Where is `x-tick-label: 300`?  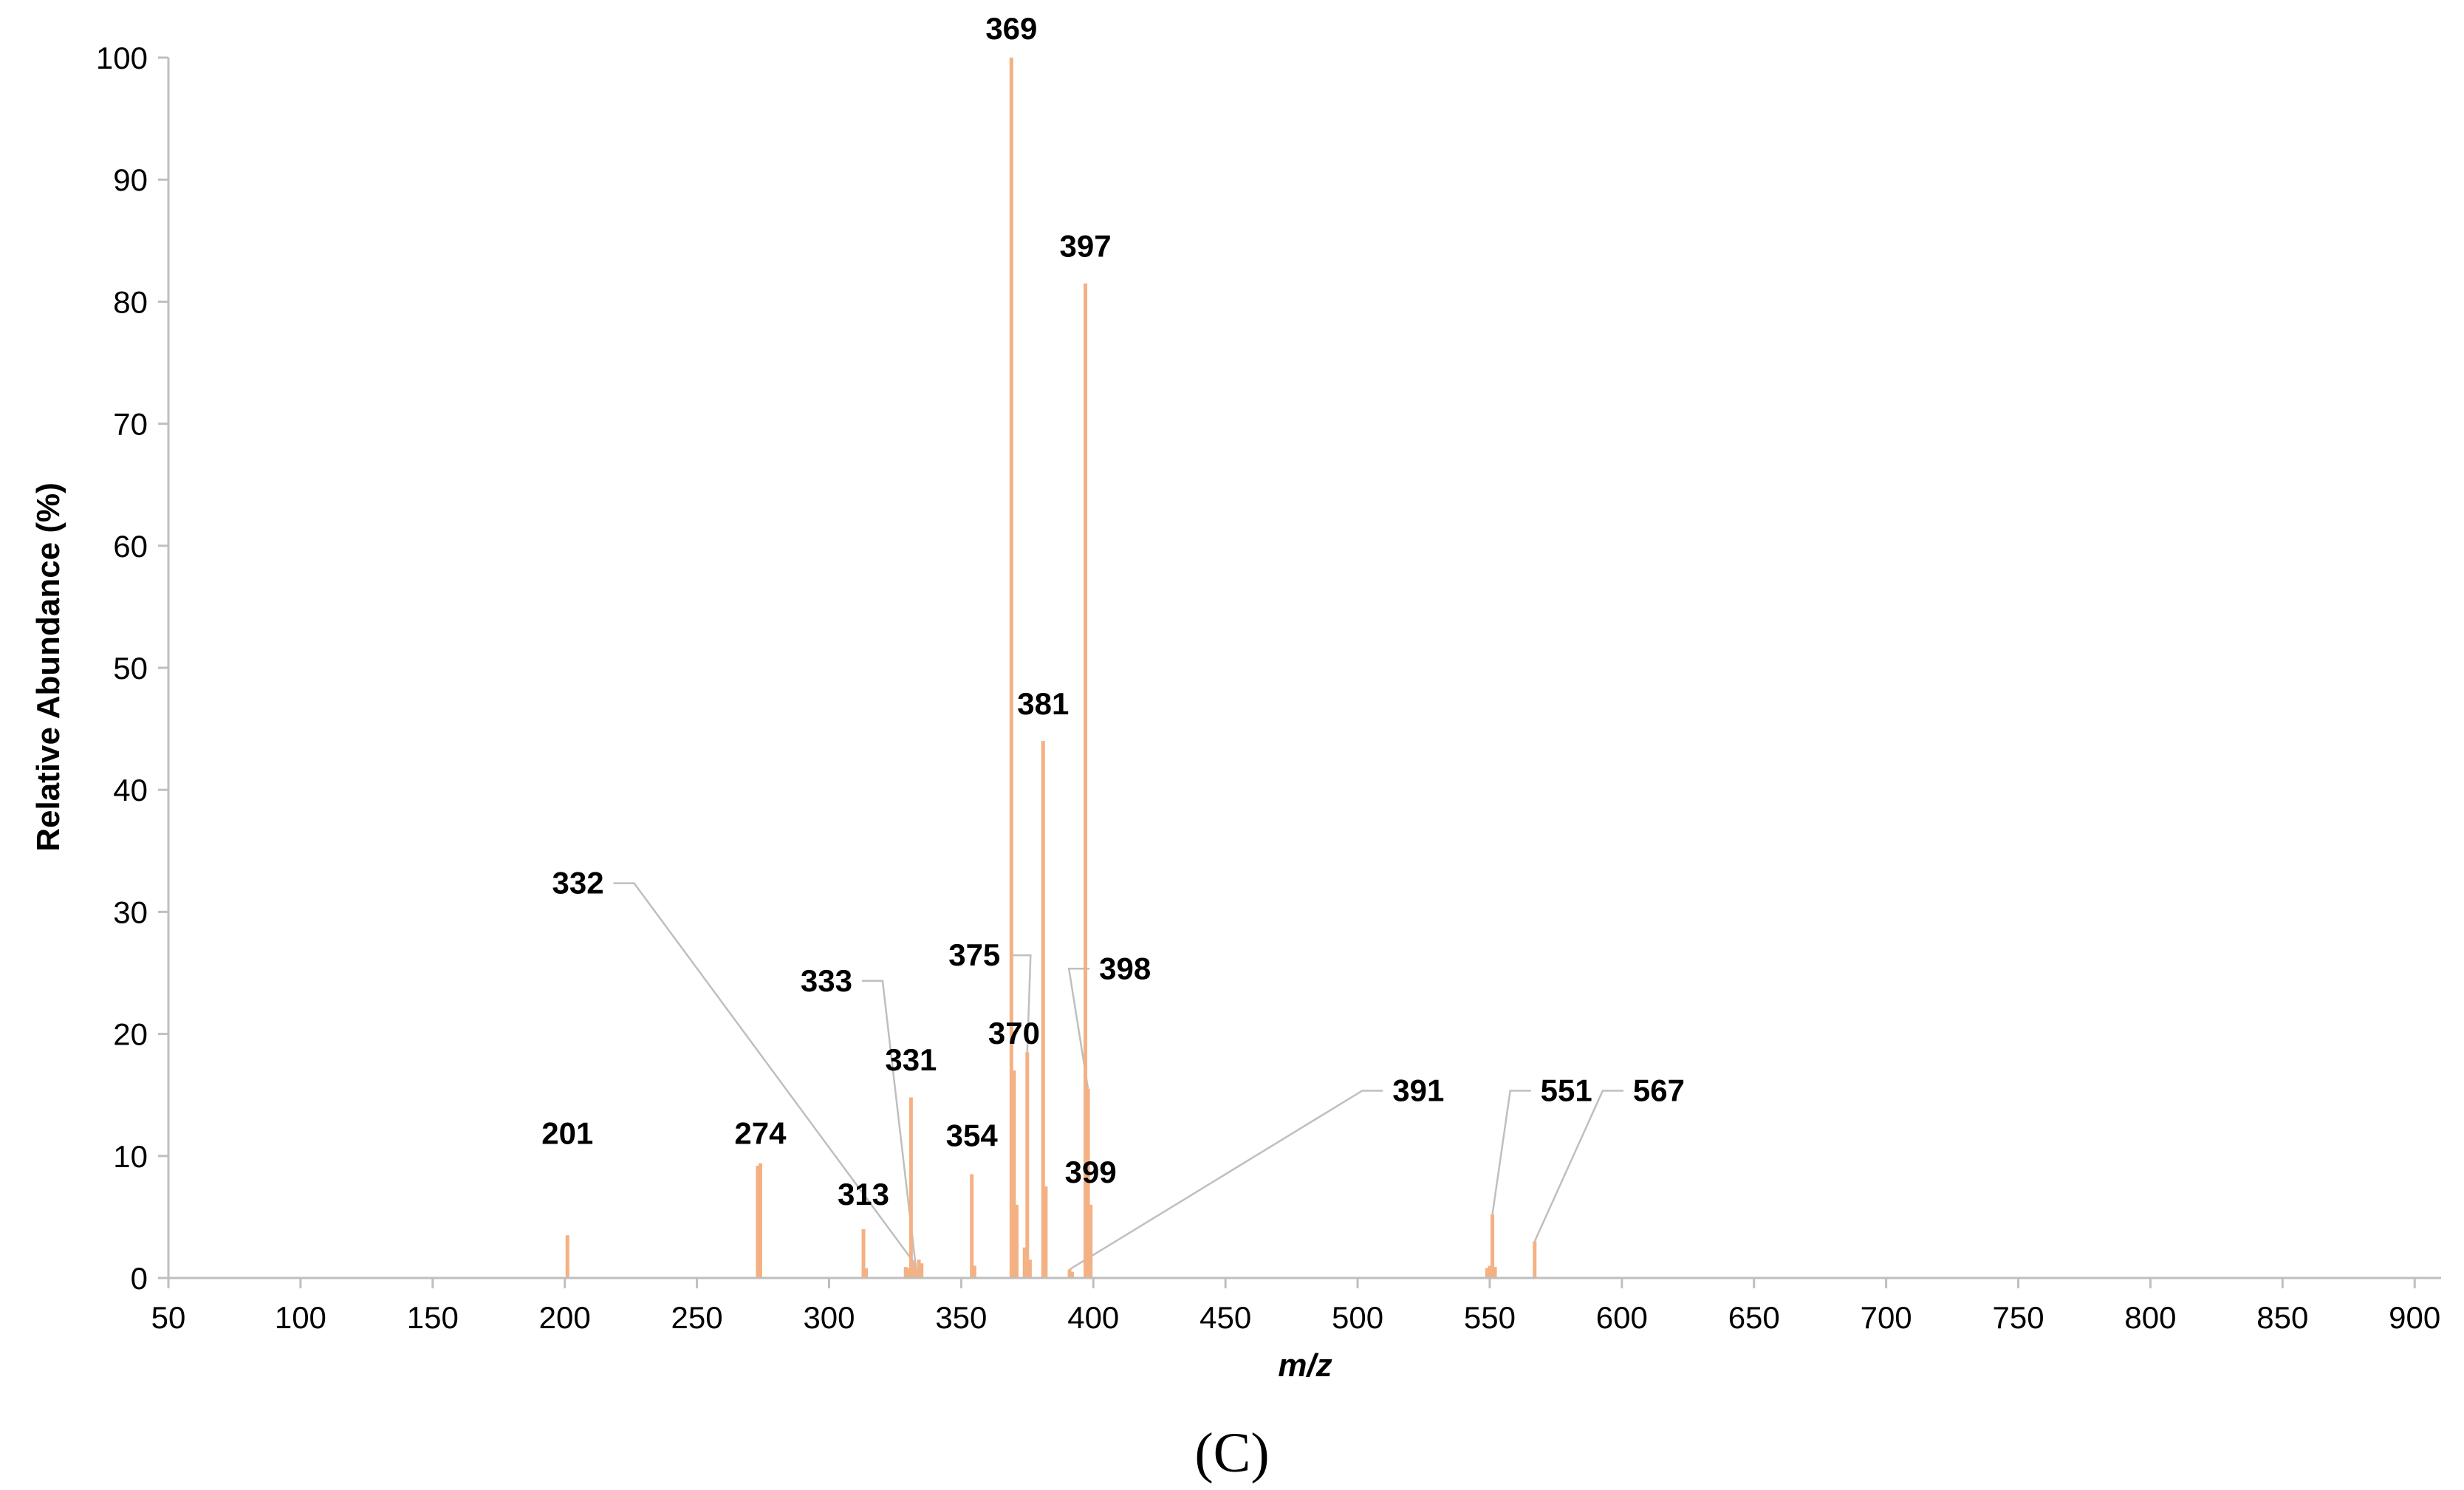
x-tick-label: 300 is located at coordinates (829, 1317).